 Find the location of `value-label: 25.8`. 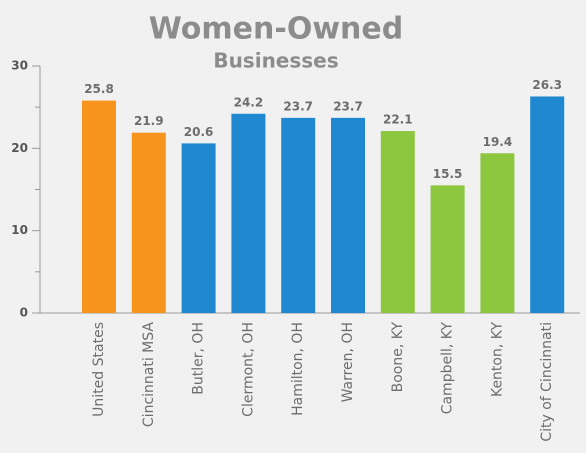

value-label: 25.8 is located at coordinates (99, 89).